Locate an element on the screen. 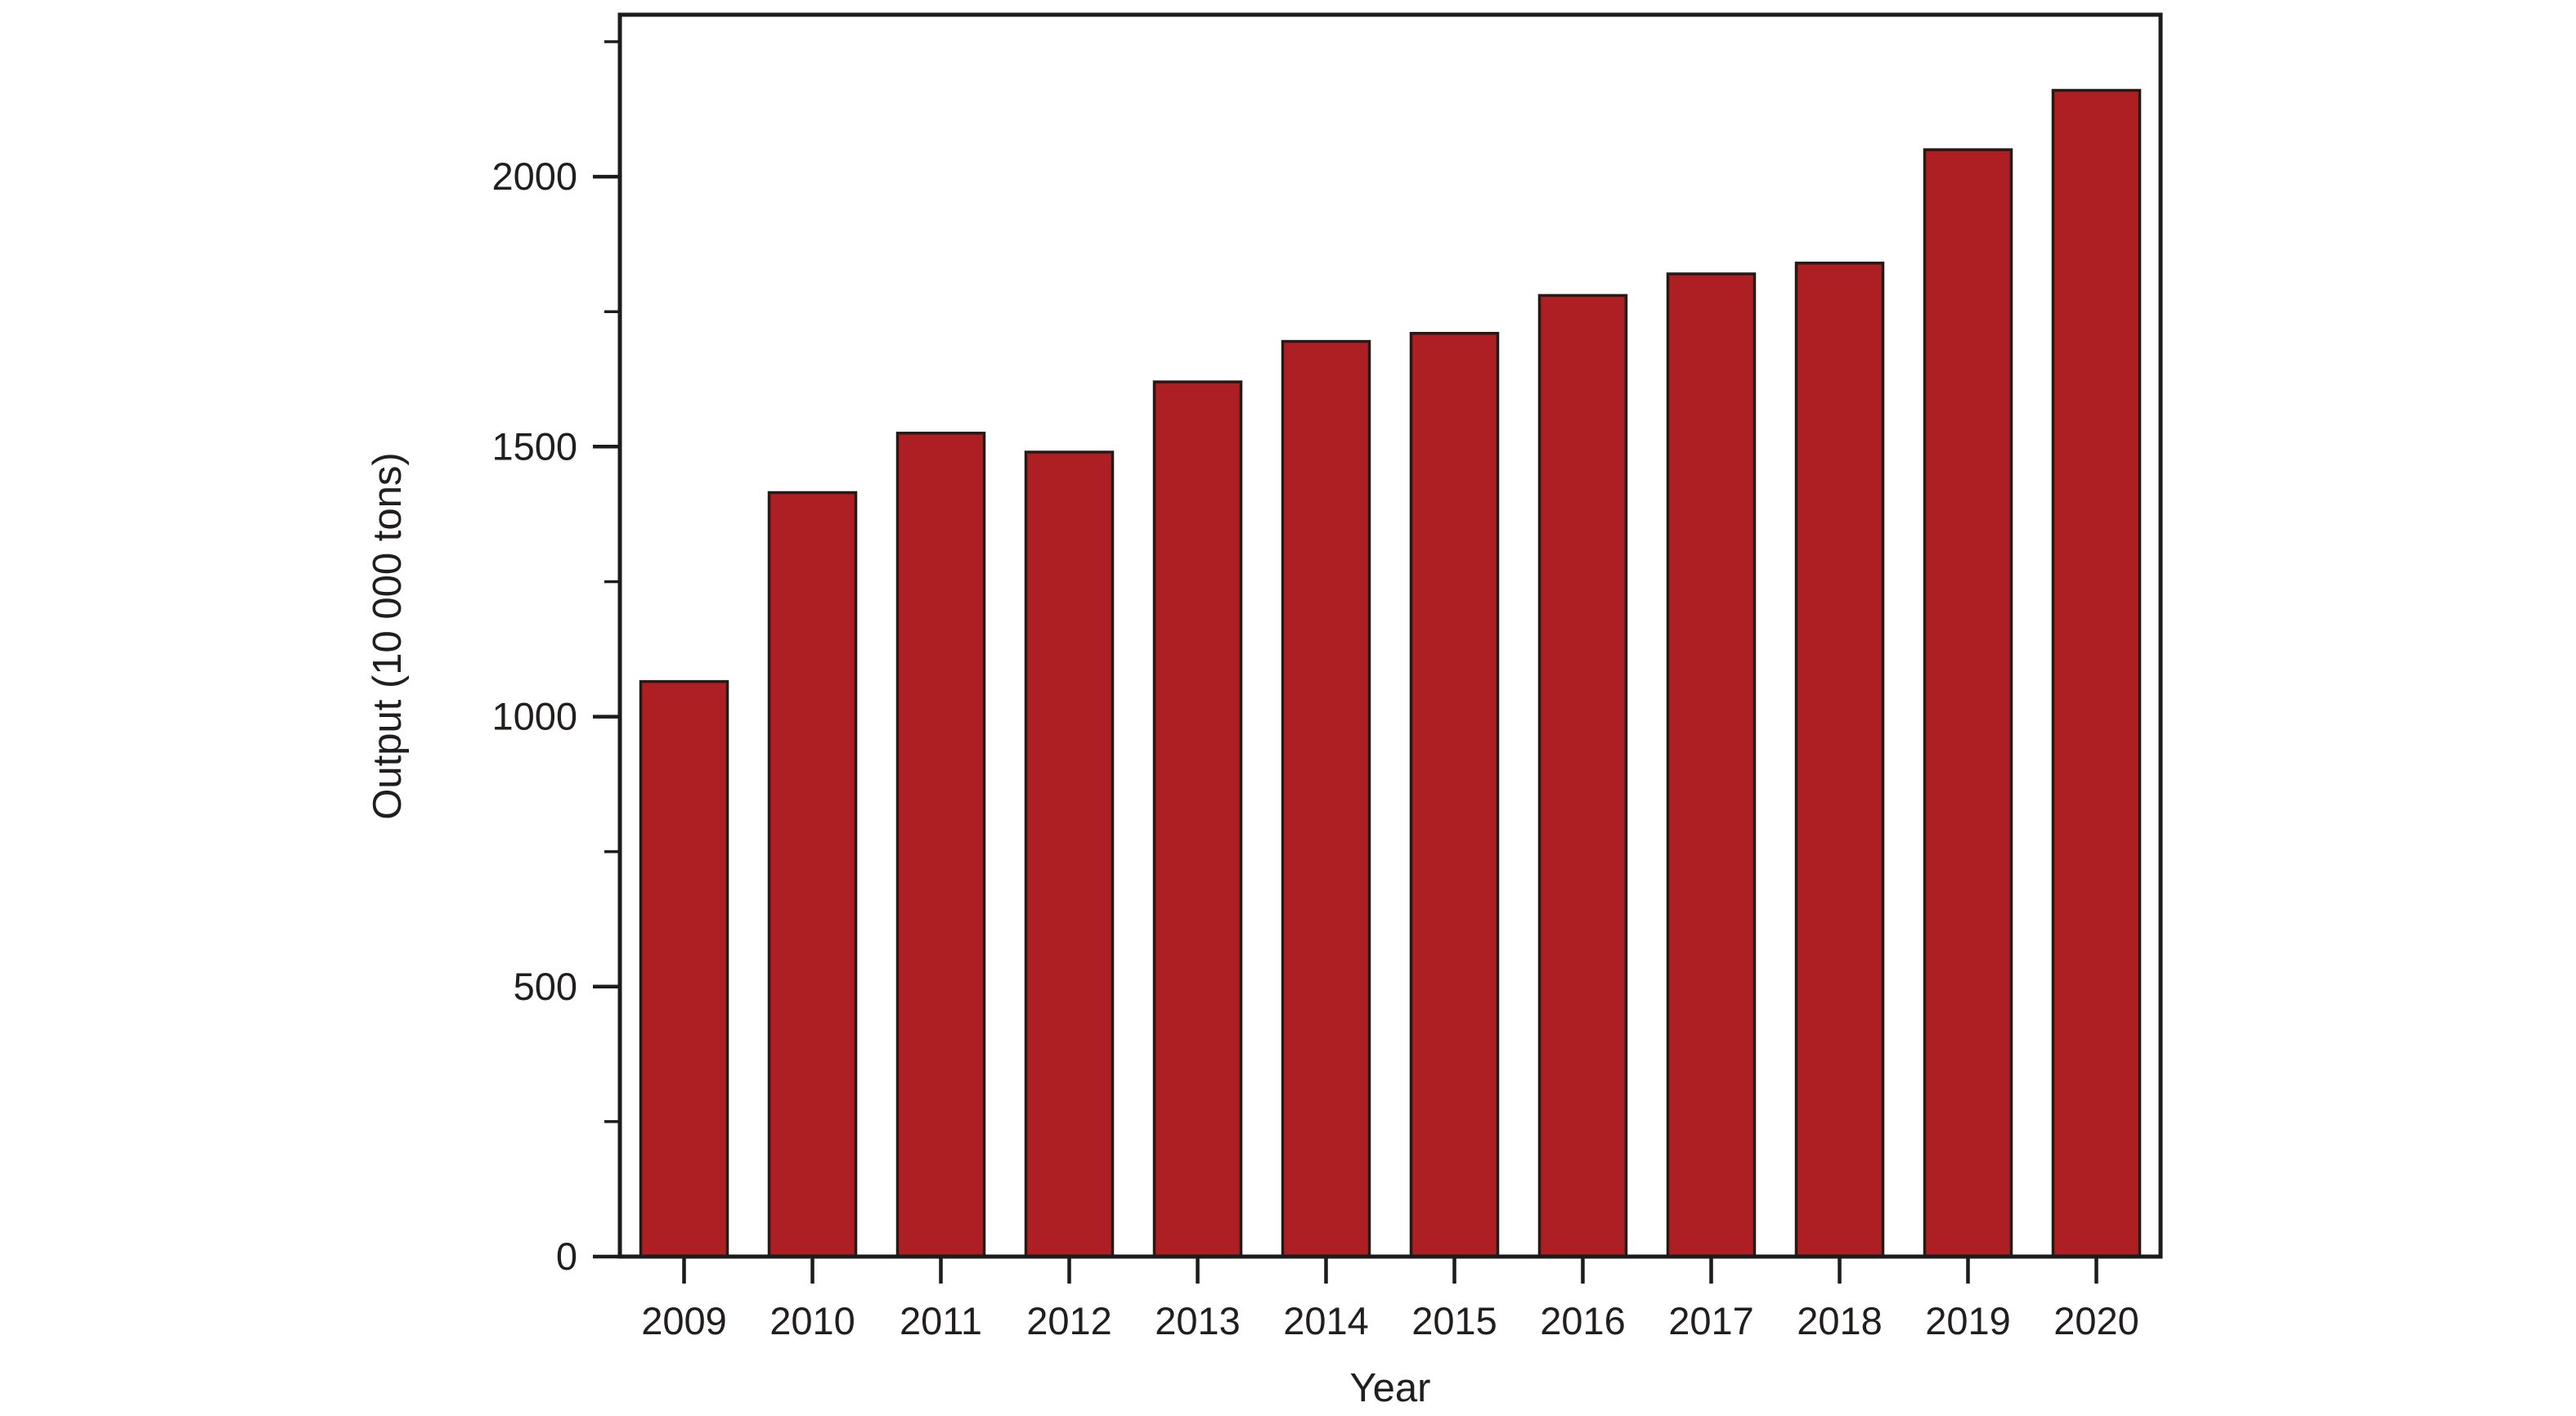 This screenshot has width=2576, height=1416. bar-2017 is located at coordinates (1712, 765).